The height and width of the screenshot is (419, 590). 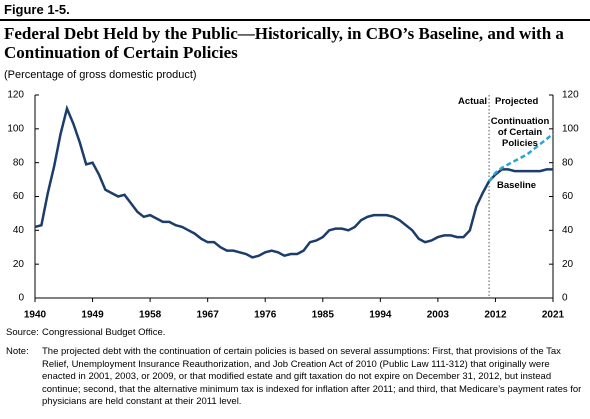 What do you see at coordinates (150, 315) in the screenshot?
I see `x-tick-label: 1958` at bounding box center [150, 315].